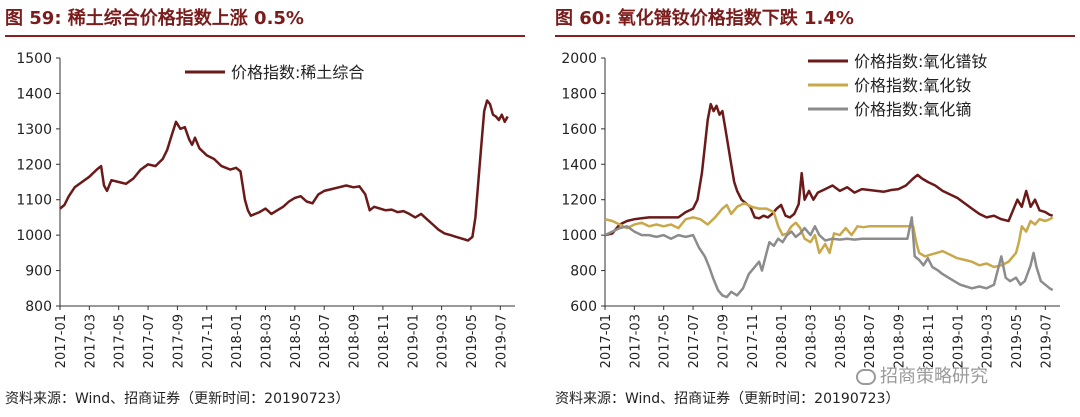  What do you see at coordinates (38, 272) in the screenshot?
I see `y-tick-label: 900` at bounding box center [38, 272].